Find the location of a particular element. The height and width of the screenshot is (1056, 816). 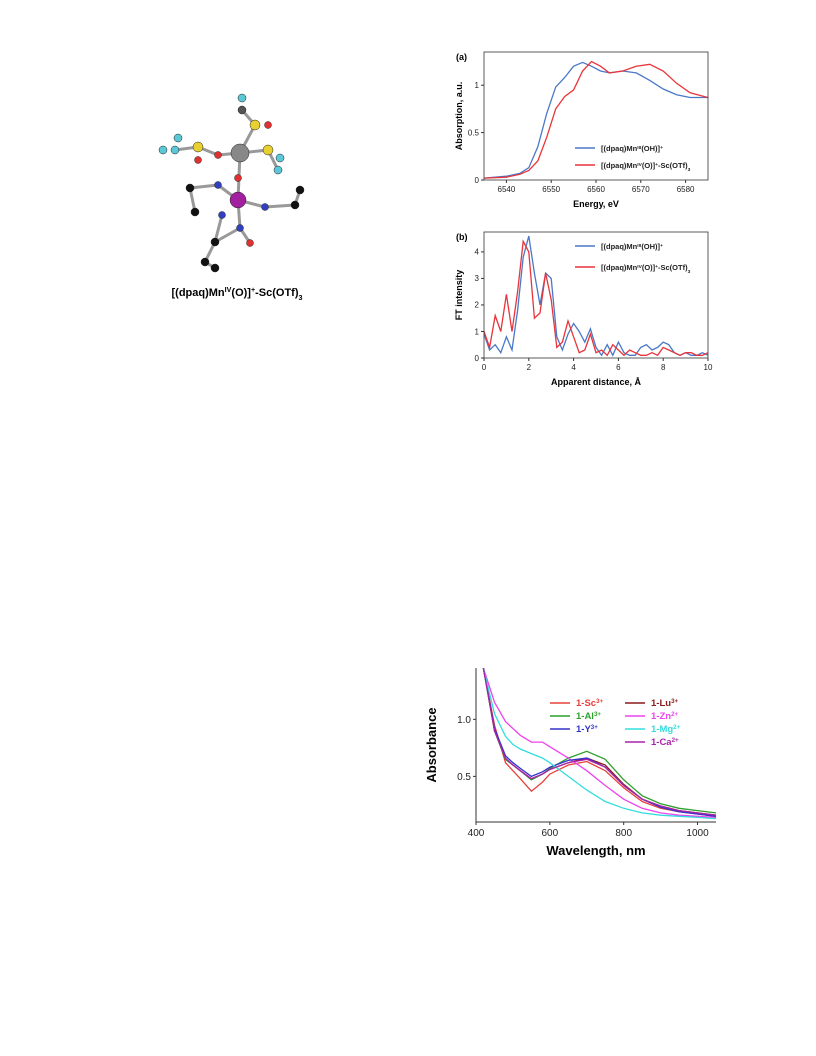

x-tick-label: 400 is located at coordinates (476, 833).